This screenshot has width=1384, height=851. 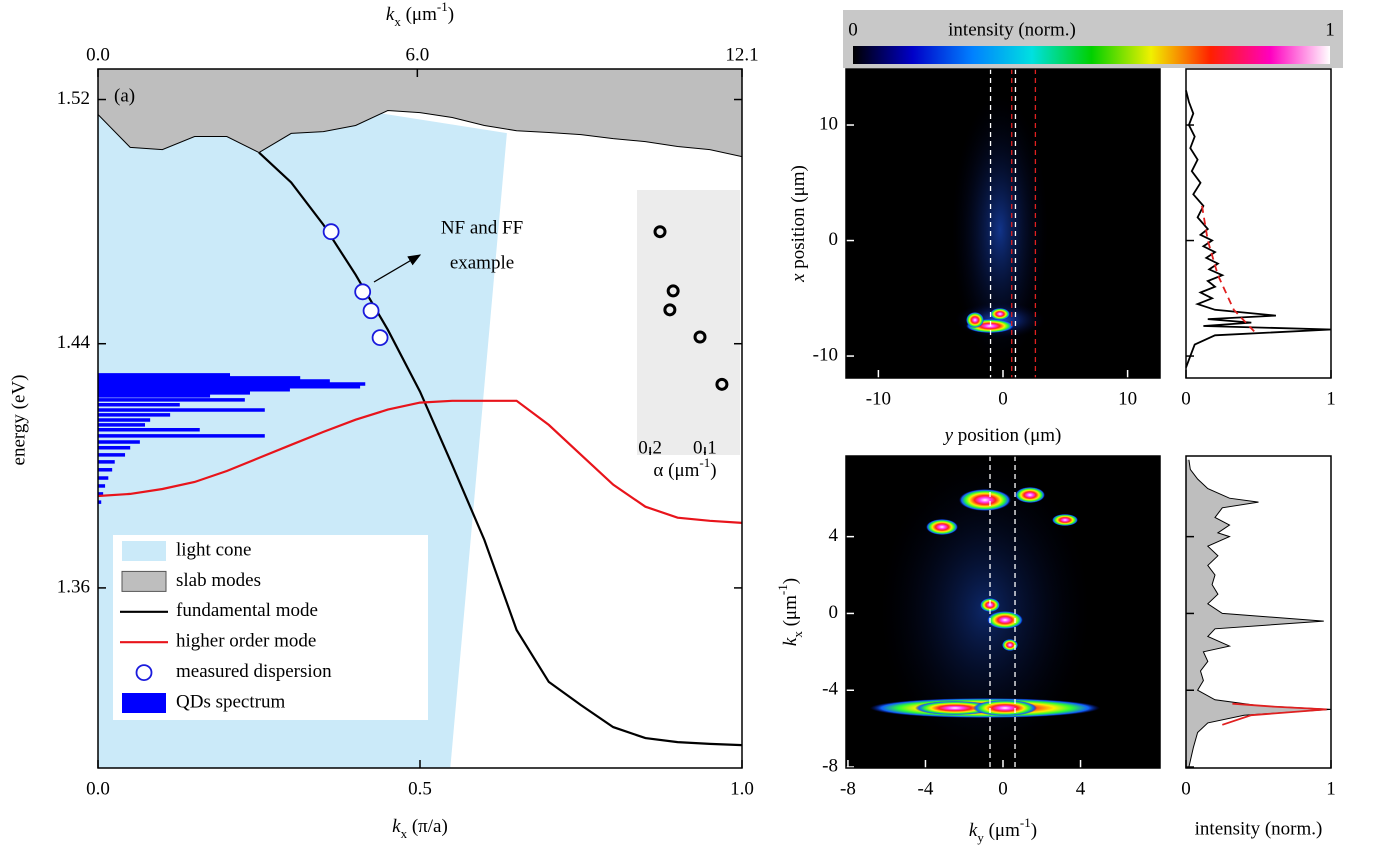 What do you see at coordinates (704, 462) in the screenshot?
I see `inset-x-label-part: -1` at bounding box center [704, 462].